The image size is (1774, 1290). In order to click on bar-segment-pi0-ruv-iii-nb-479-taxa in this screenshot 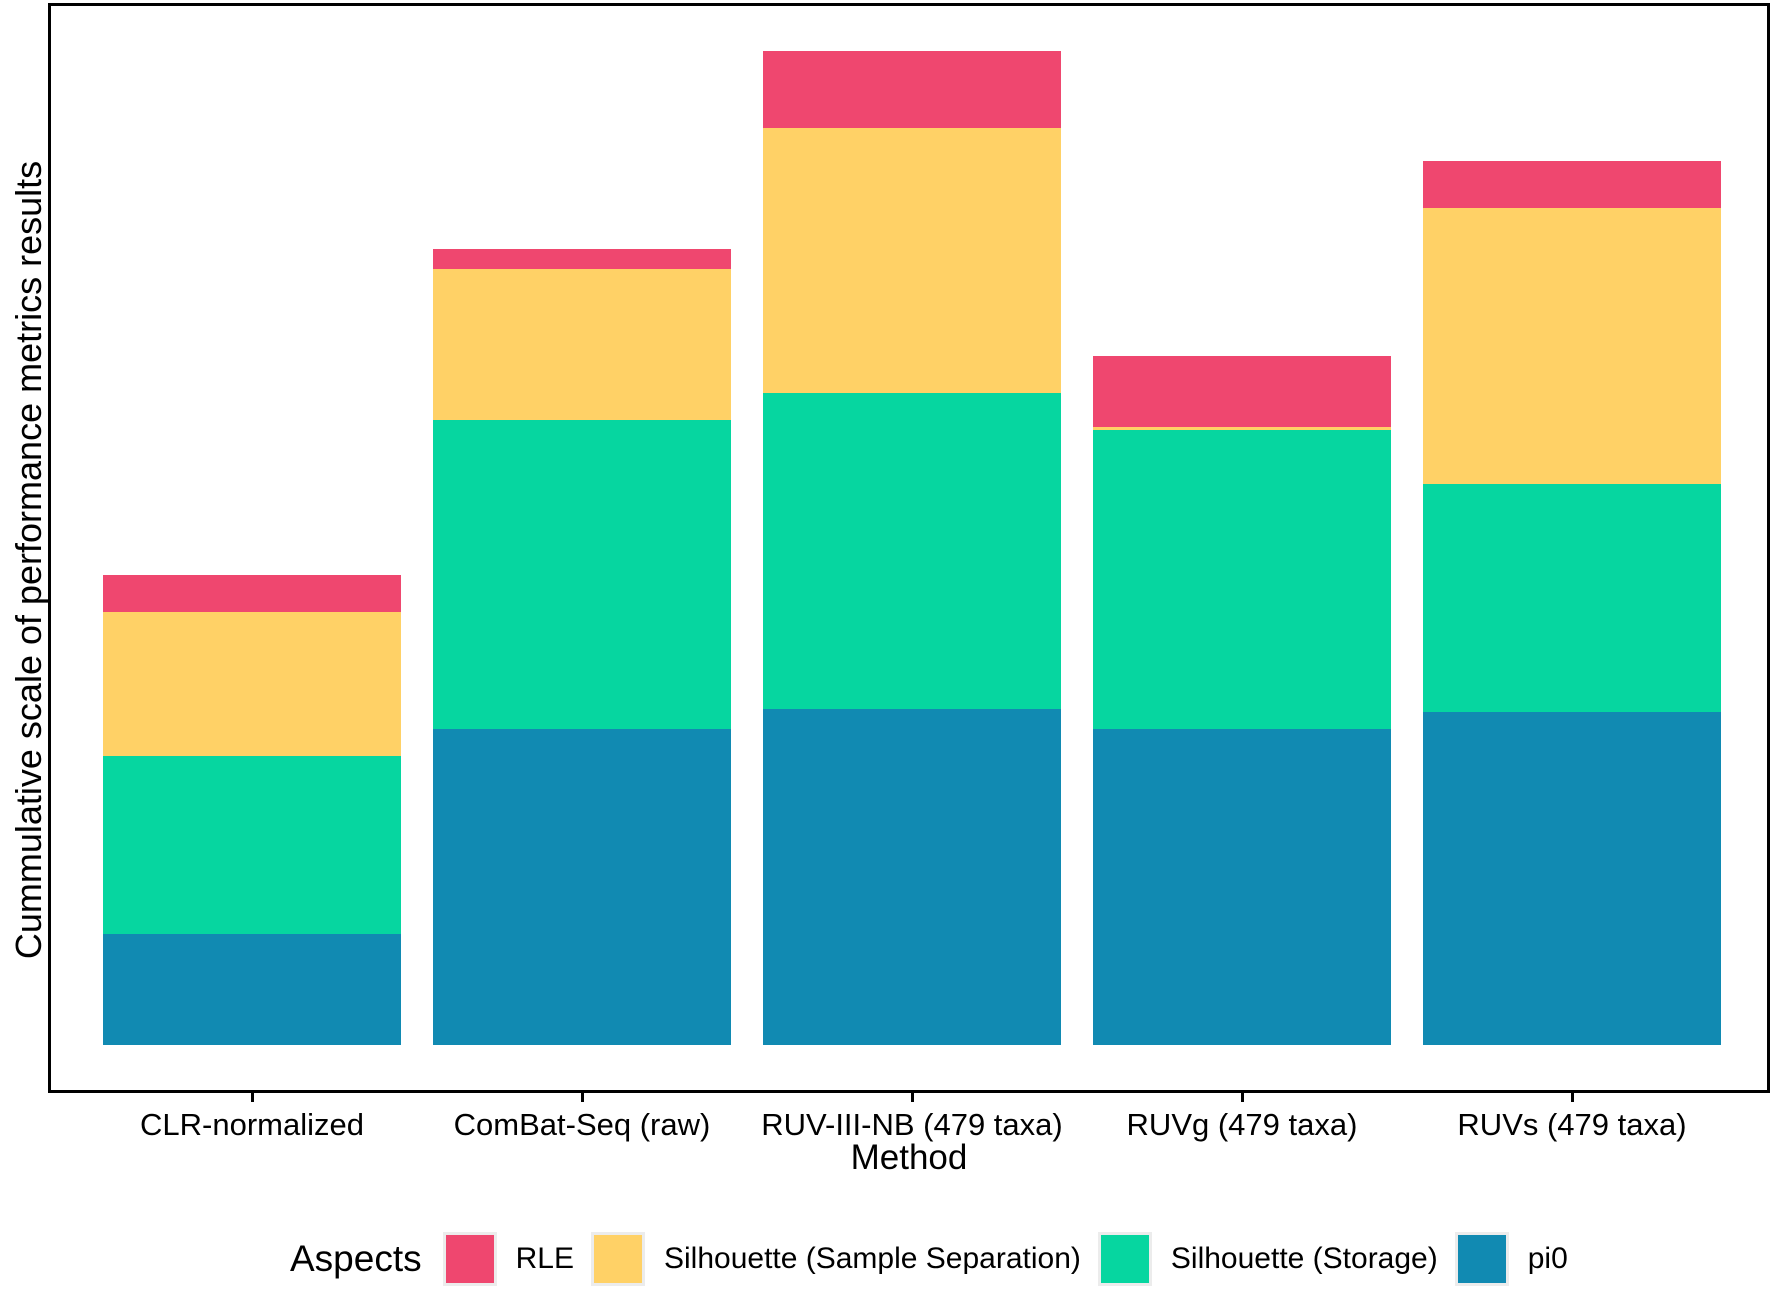, I will do `click(912, 877)`.